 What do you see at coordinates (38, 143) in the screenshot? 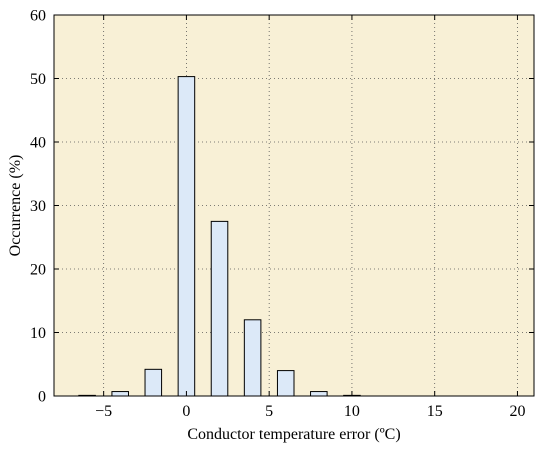
I see `y-tick-label: 40` at bounding box center [38, 143].